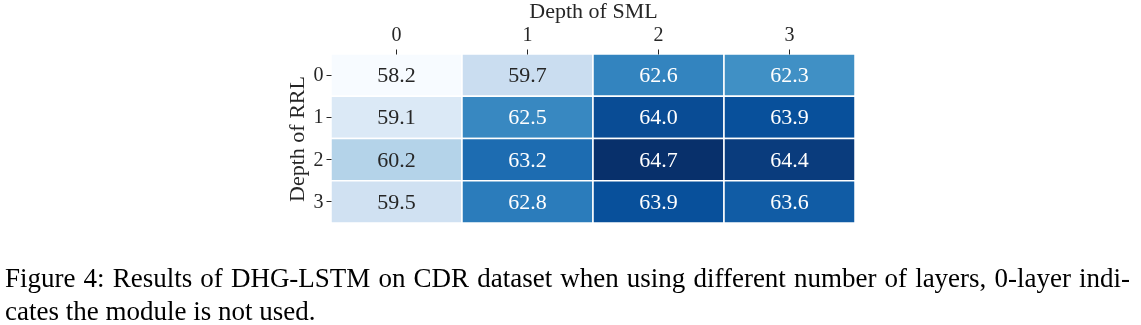 This screenshot has width=1141, height=325. What do you see at coordinates (658, 117) in the screenshot?
I see `data-label: 64.0` at bounding box center [658, 117].